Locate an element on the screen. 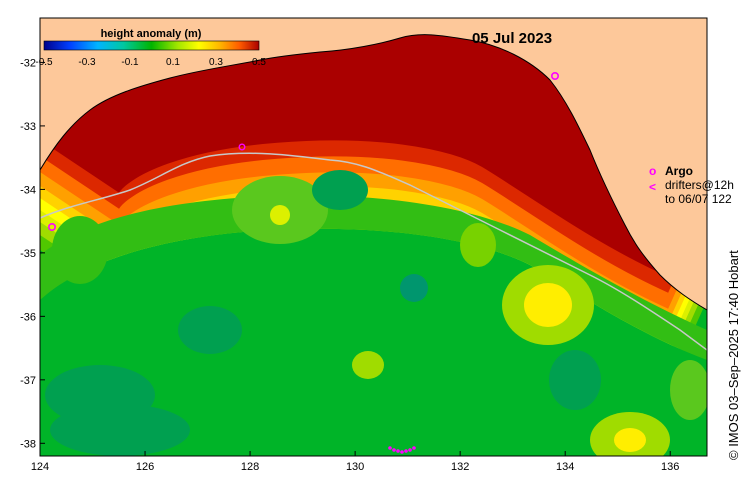 This screenshot has height=501, width=750. x-tick-label: 126 is located at coordinates (145, 467).